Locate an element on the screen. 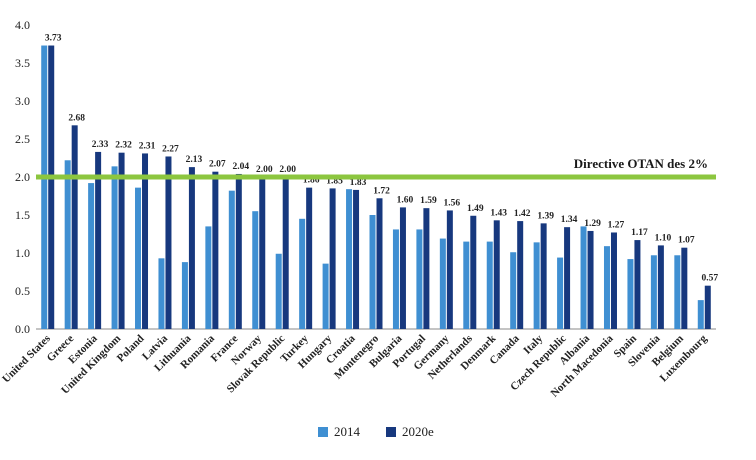  bar-2020e-canada is located at coordinates (520, 275).